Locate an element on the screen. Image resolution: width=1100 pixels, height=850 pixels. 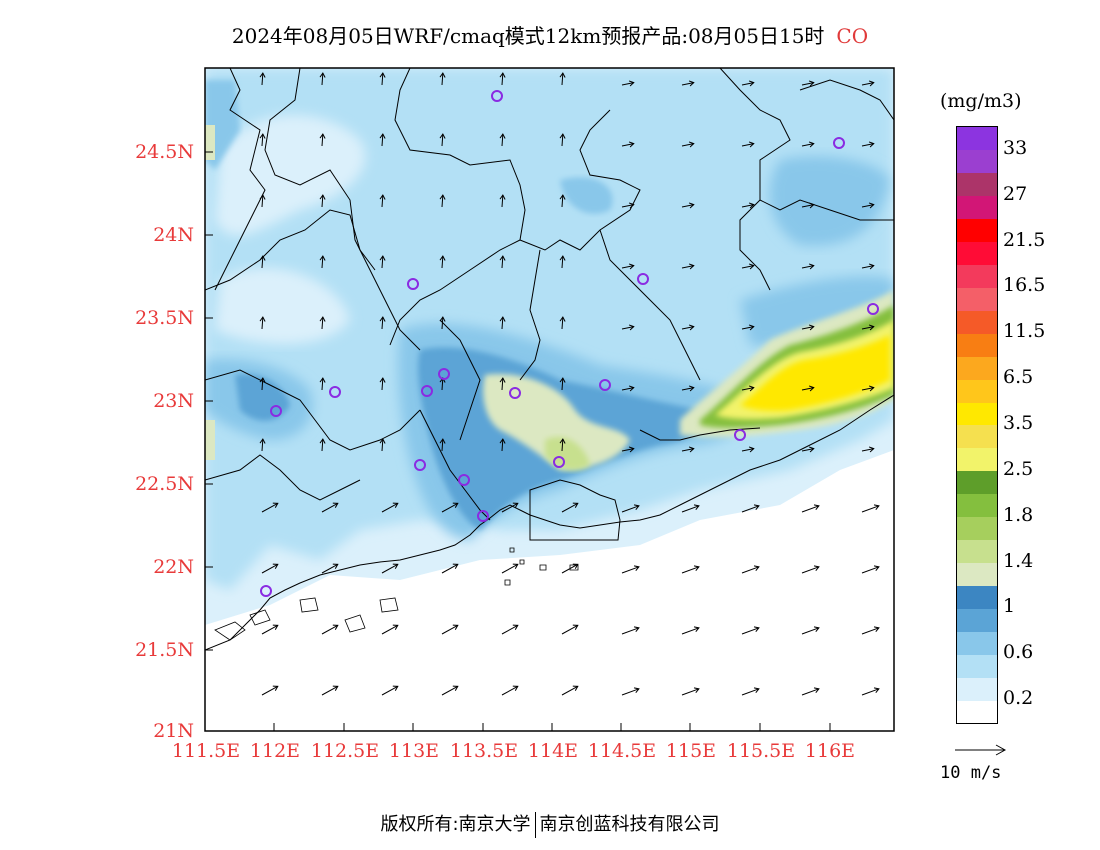
lat-label: 21.5N is located at coordinates (164, 650).